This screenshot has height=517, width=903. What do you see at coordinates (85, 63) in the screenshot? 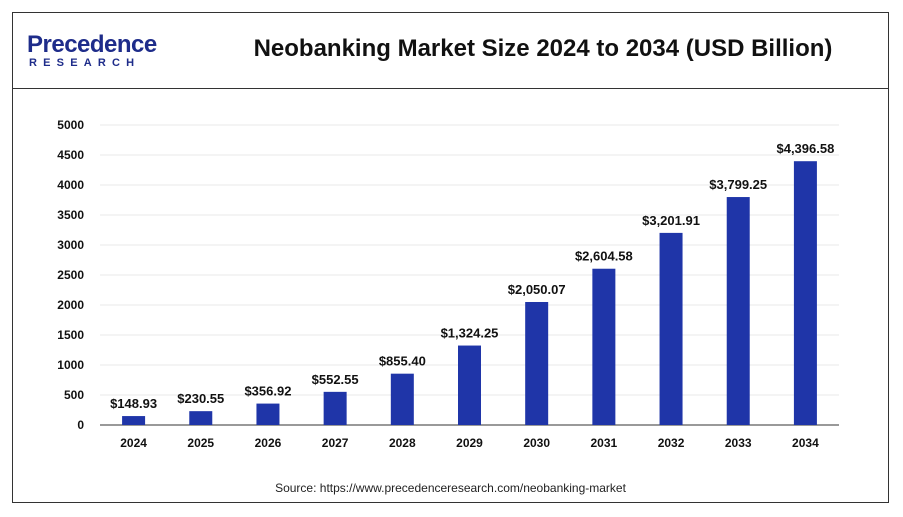
I see `logo-subtitle: RESEARCH` at bounding box center [85, 63].